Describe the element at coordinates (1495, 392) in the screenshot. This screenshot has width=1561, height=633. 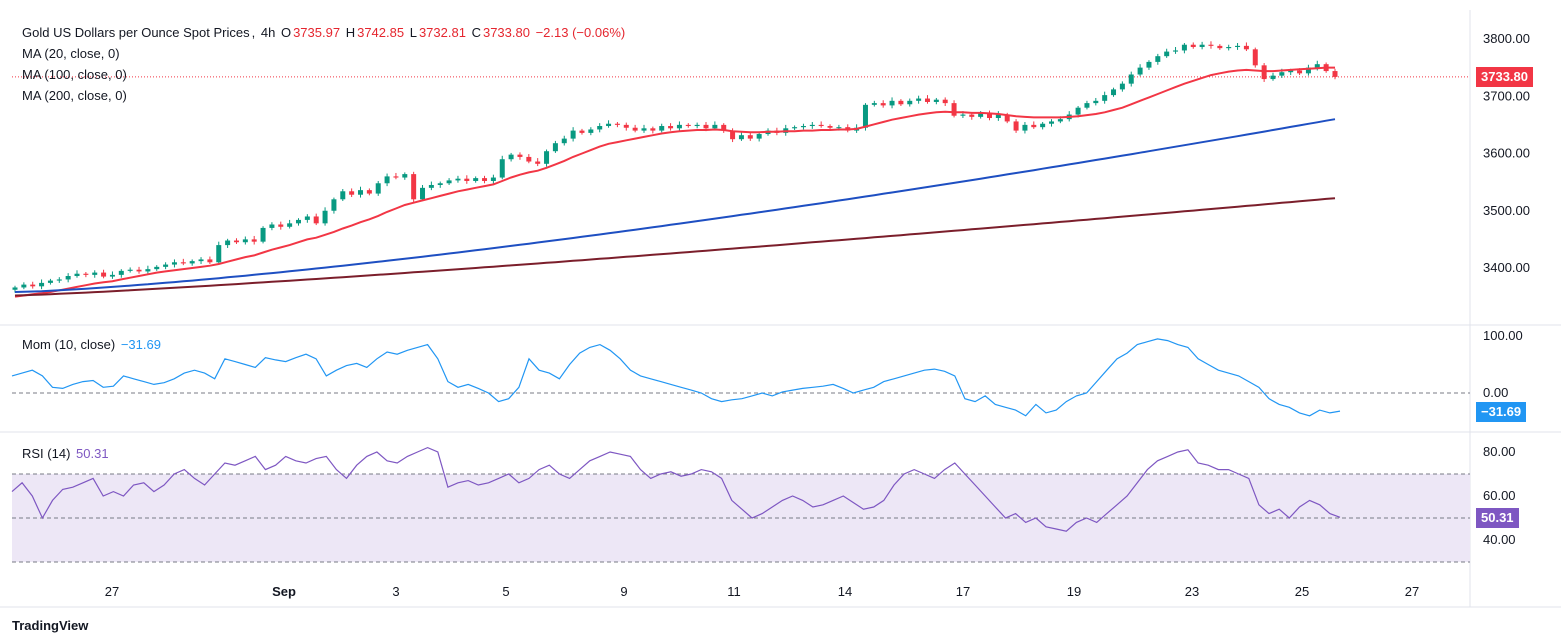
I see `mom-tick-label: 0.00` at that location.